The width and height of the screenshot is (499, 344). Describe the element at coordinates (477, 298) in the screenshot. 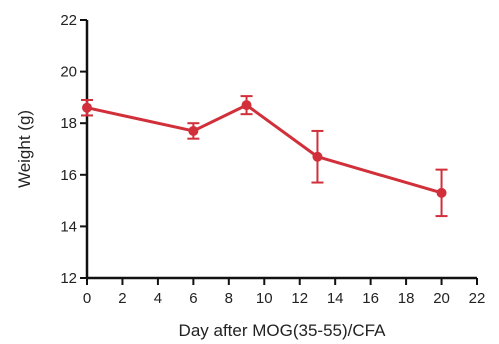

I see `x-tick-label: 22` at that location.